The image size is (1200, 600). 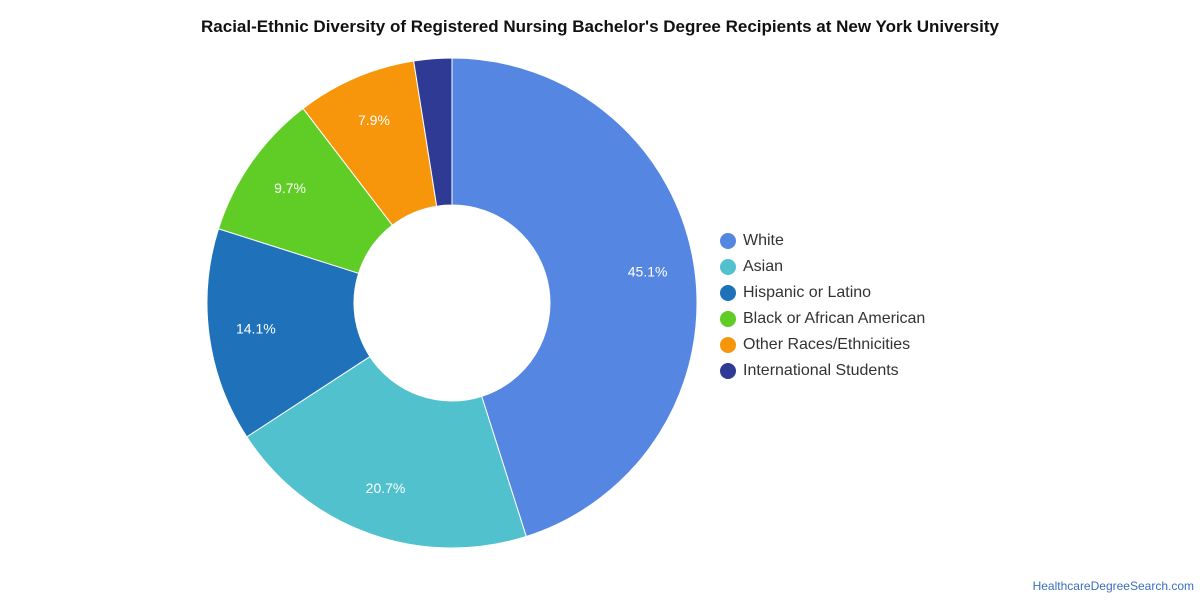 I want to click on legend-label: White, so click(x=763, y=240).